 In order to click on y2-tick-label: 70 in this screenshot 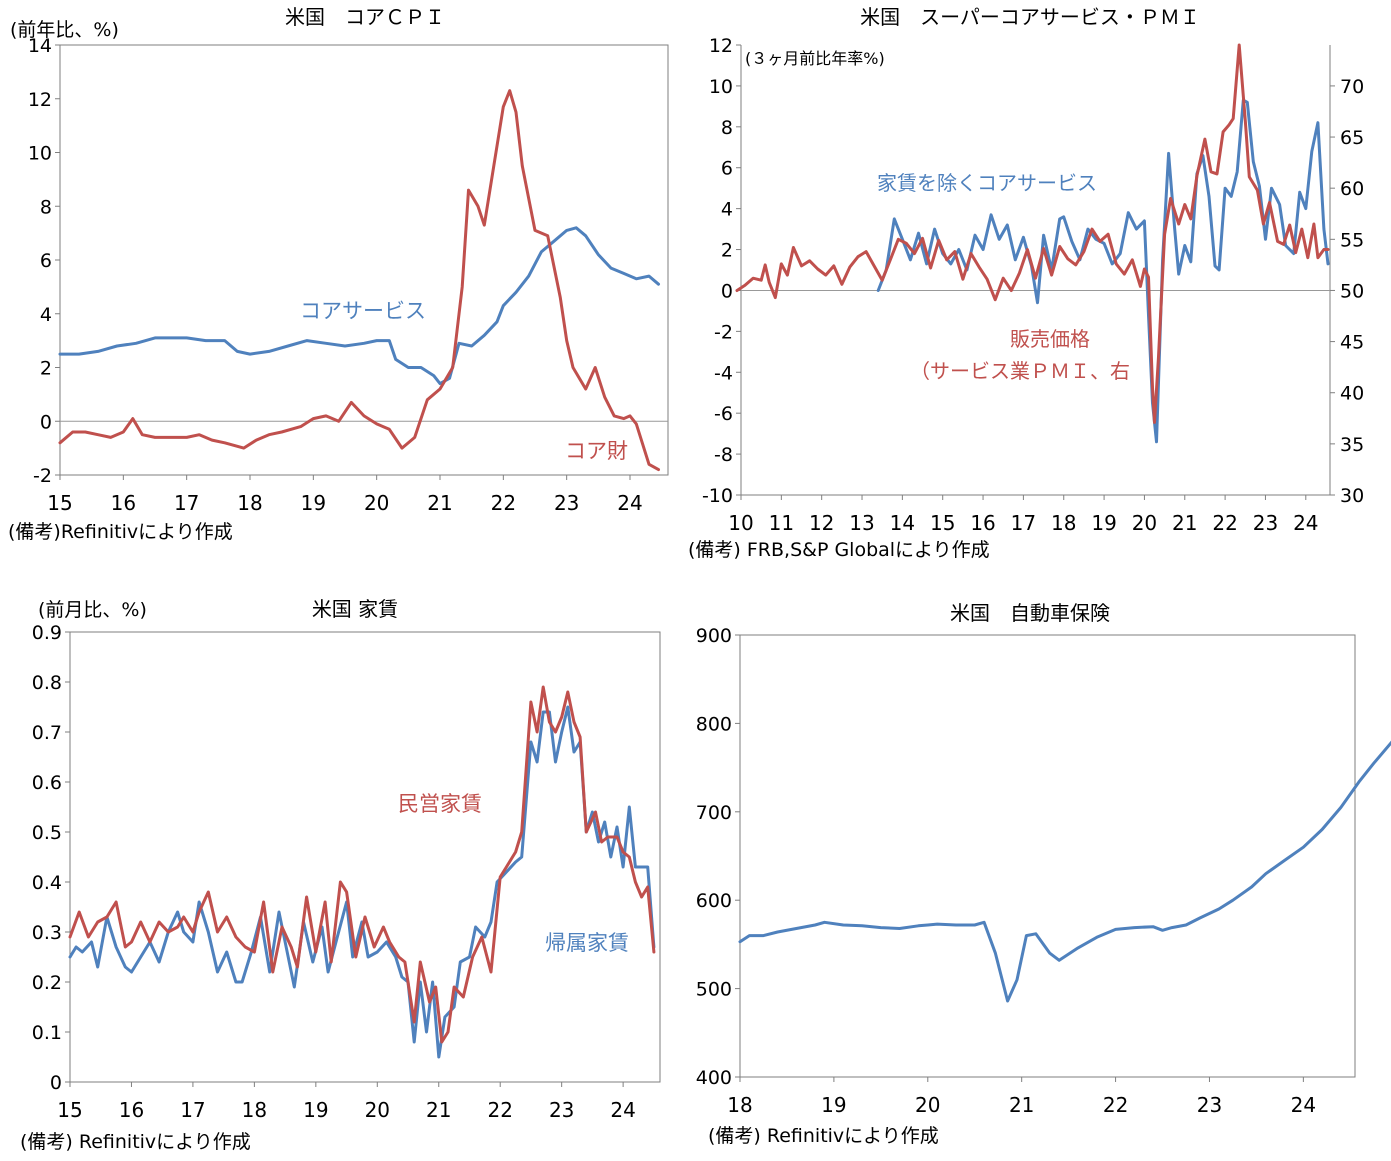, I will do `click(1352, 87)`.